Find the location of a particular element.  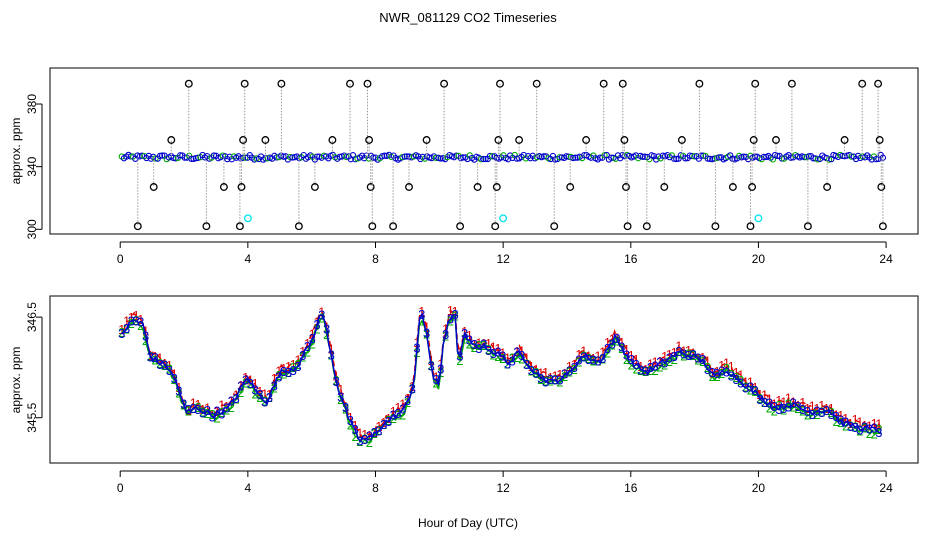

bottom-y-axis: 345.5 346.5 is located at coordinates (34, 367).